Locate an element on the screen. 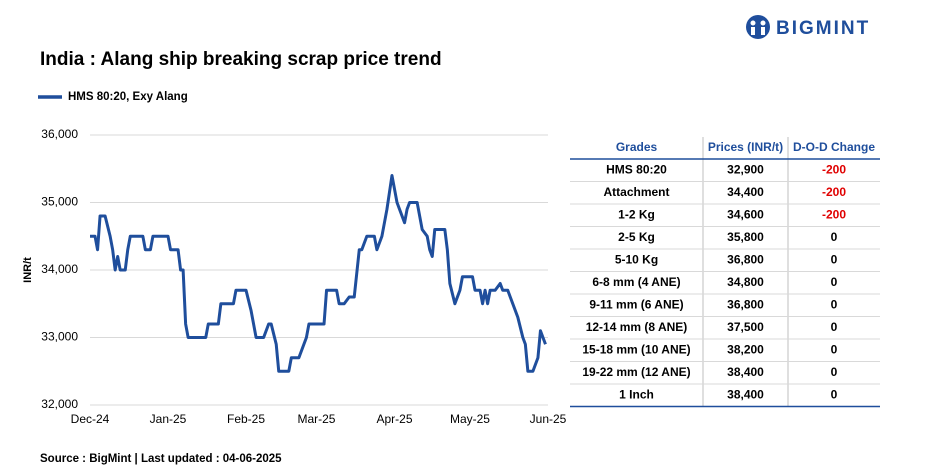  table-cell: 5-10 Kg is located at coordinates (636, 259).